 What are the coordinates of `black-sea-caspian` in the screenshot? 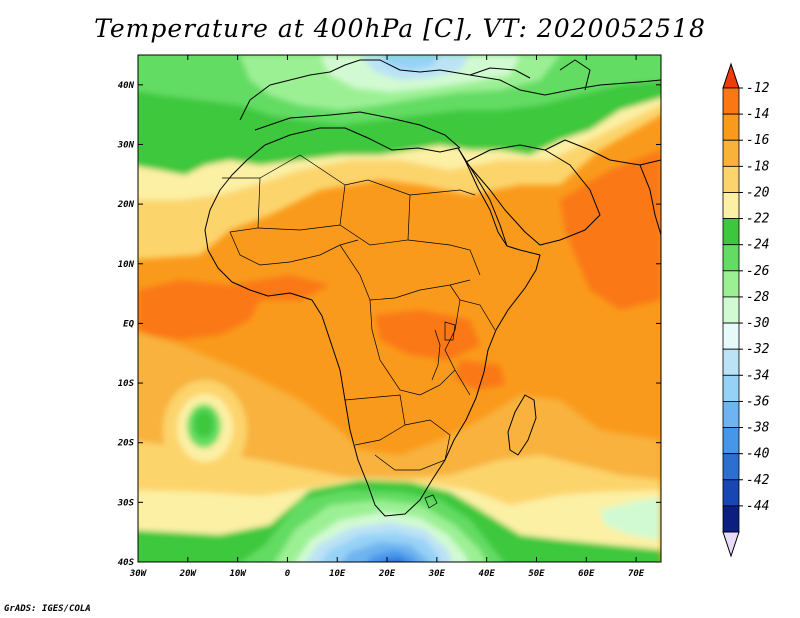 It's located at (530, 75).